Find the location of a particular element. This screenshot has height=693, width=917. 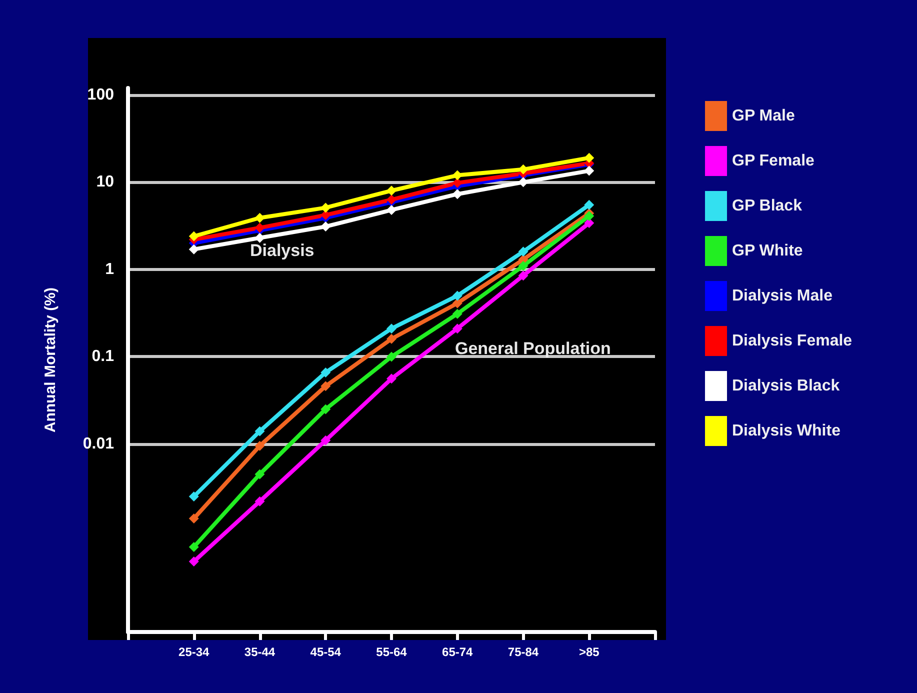

x-tick-label: >85 is located at coordinates (589, 652).